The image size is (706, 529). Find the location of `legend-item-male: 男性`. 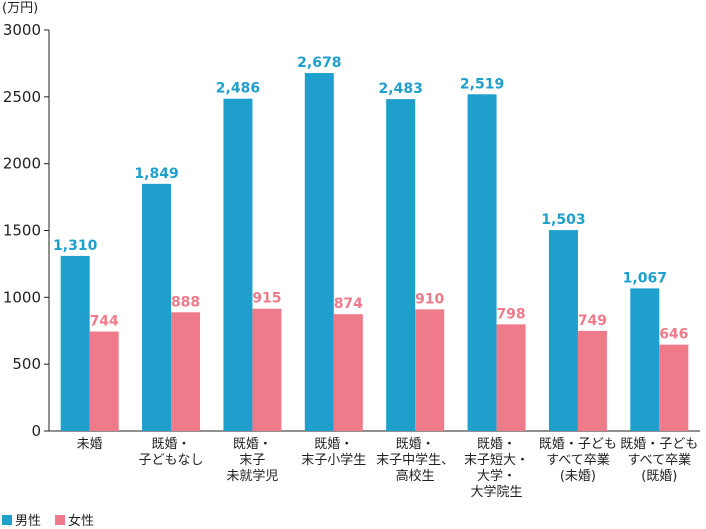

legend-item-male: 男性 is located at coordinates (21, 519).